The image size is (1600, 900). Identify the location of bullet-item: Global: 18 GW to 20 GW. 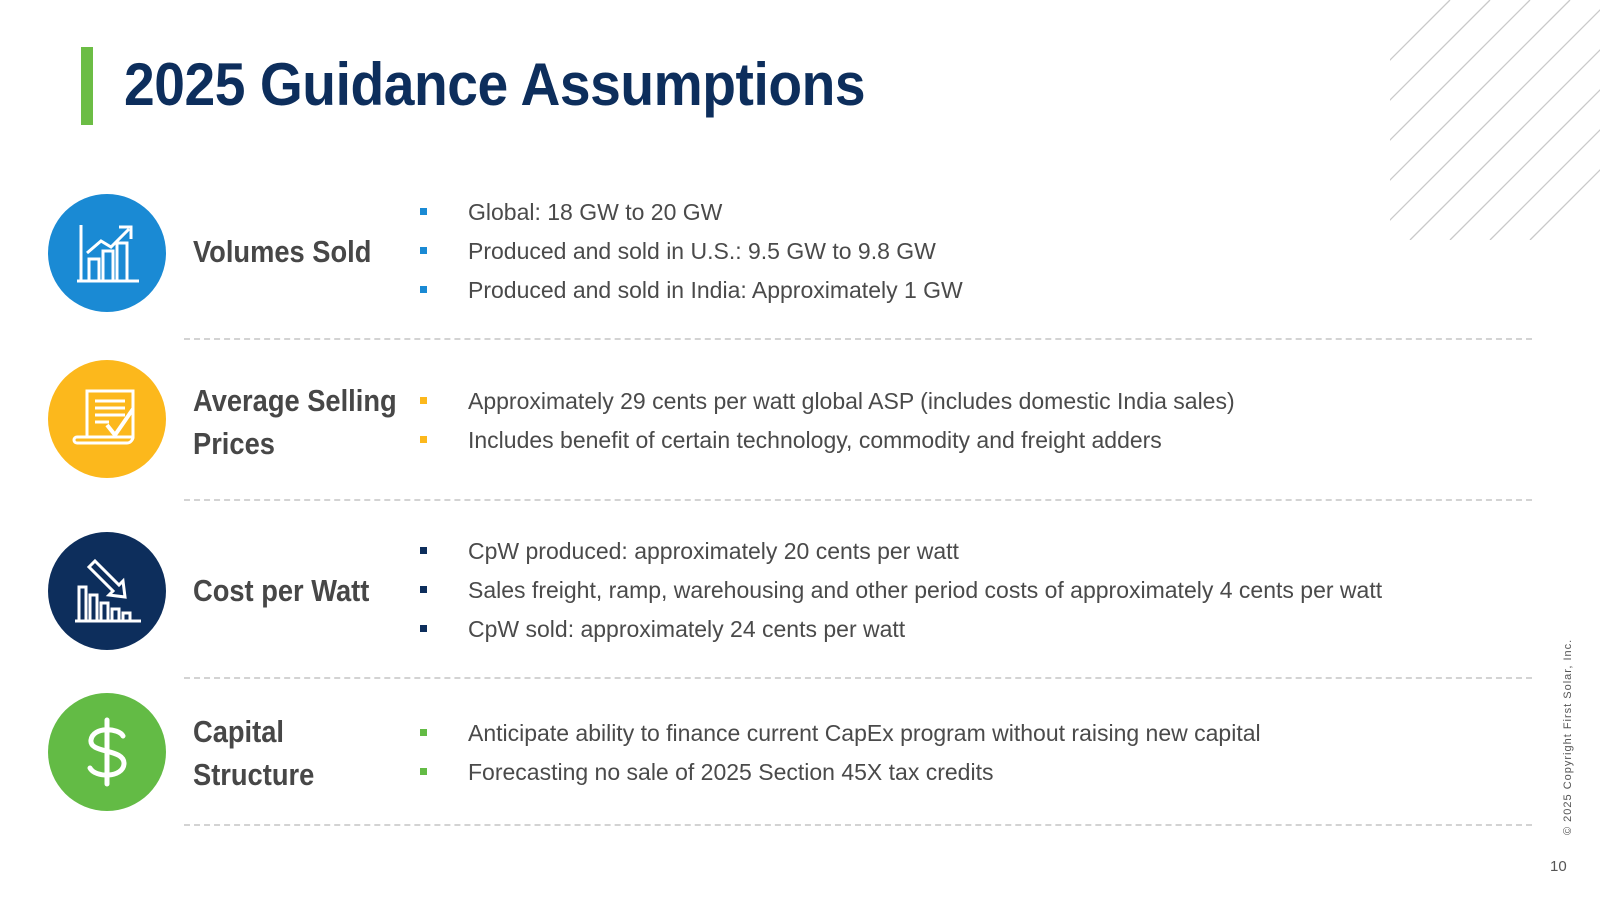
(691, 212).